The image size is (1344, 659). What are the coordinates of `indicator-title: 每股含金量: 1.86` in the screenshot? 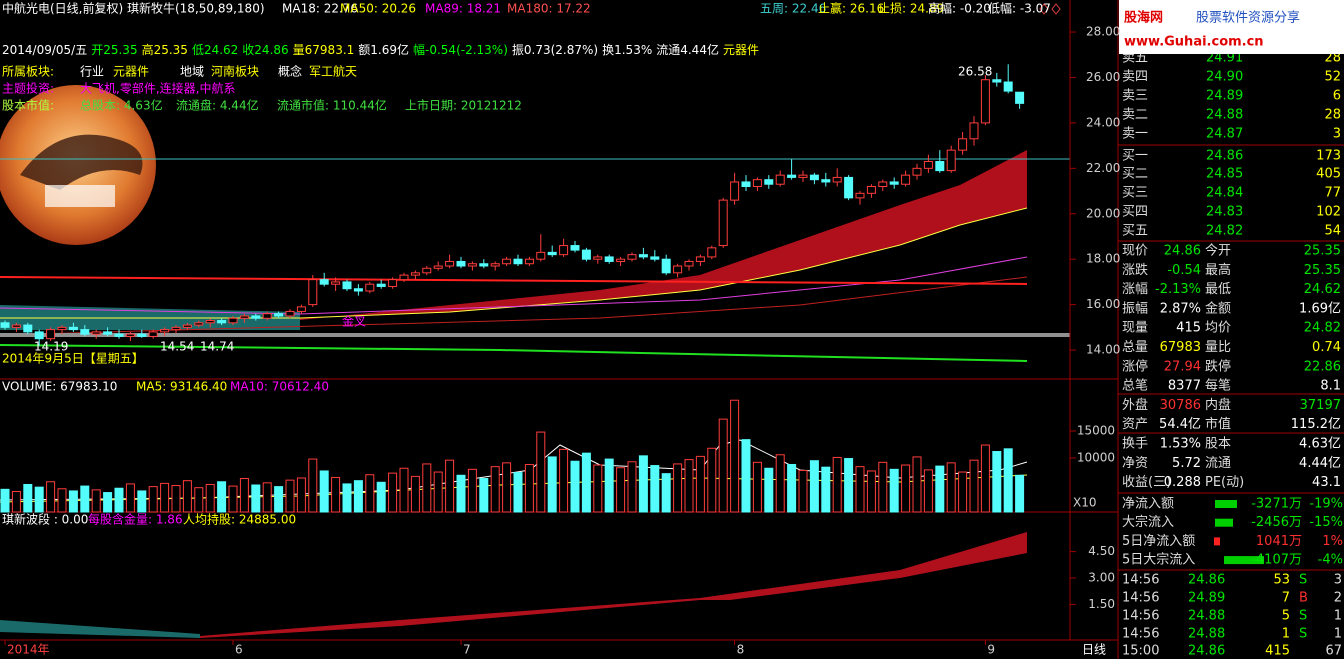 It's located at (135, 519).